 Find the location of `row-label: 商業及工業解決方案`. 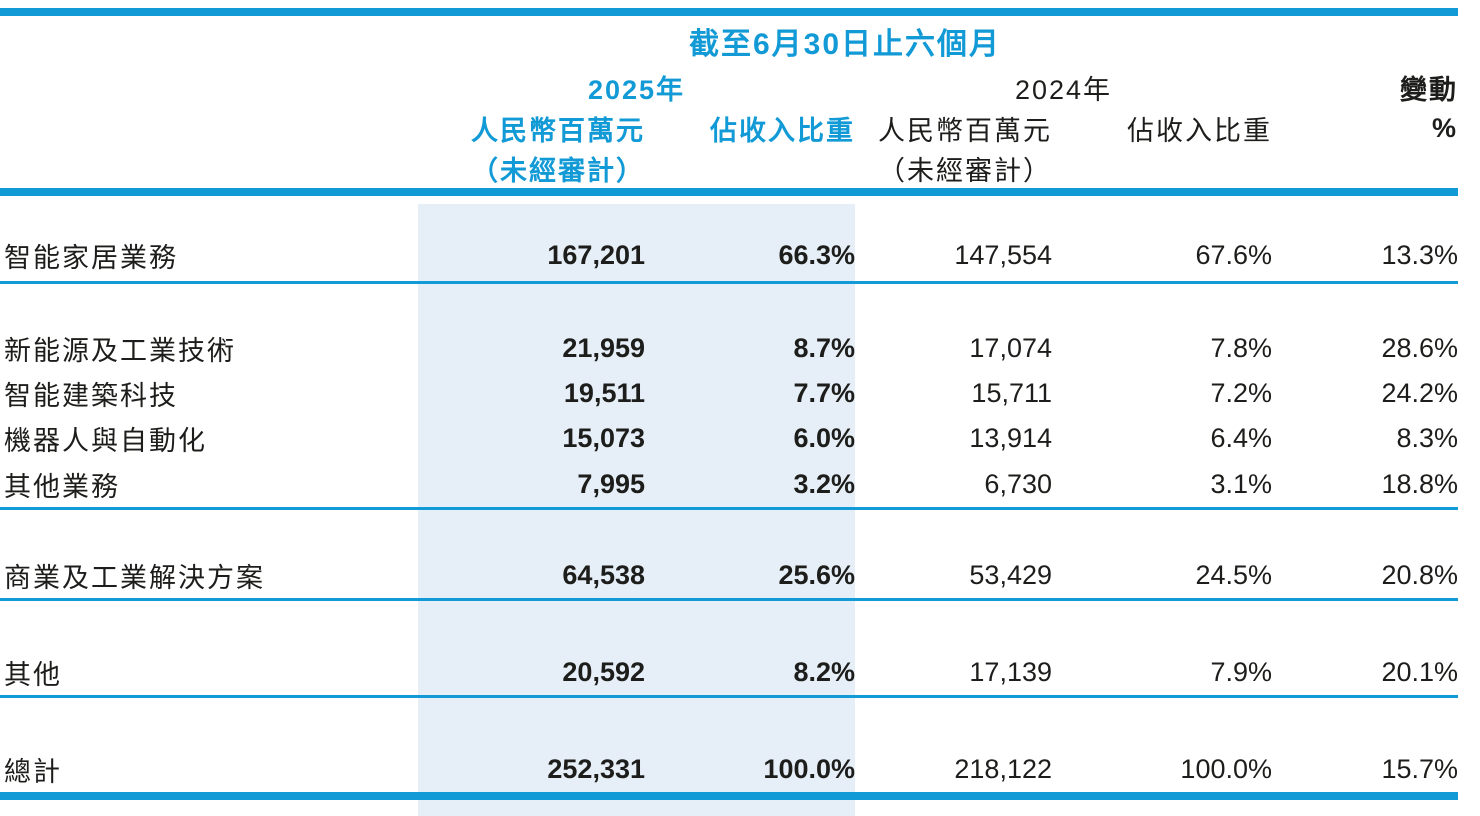

row-label: 商業及工業解決方案 is located at coordinates (134, 578).